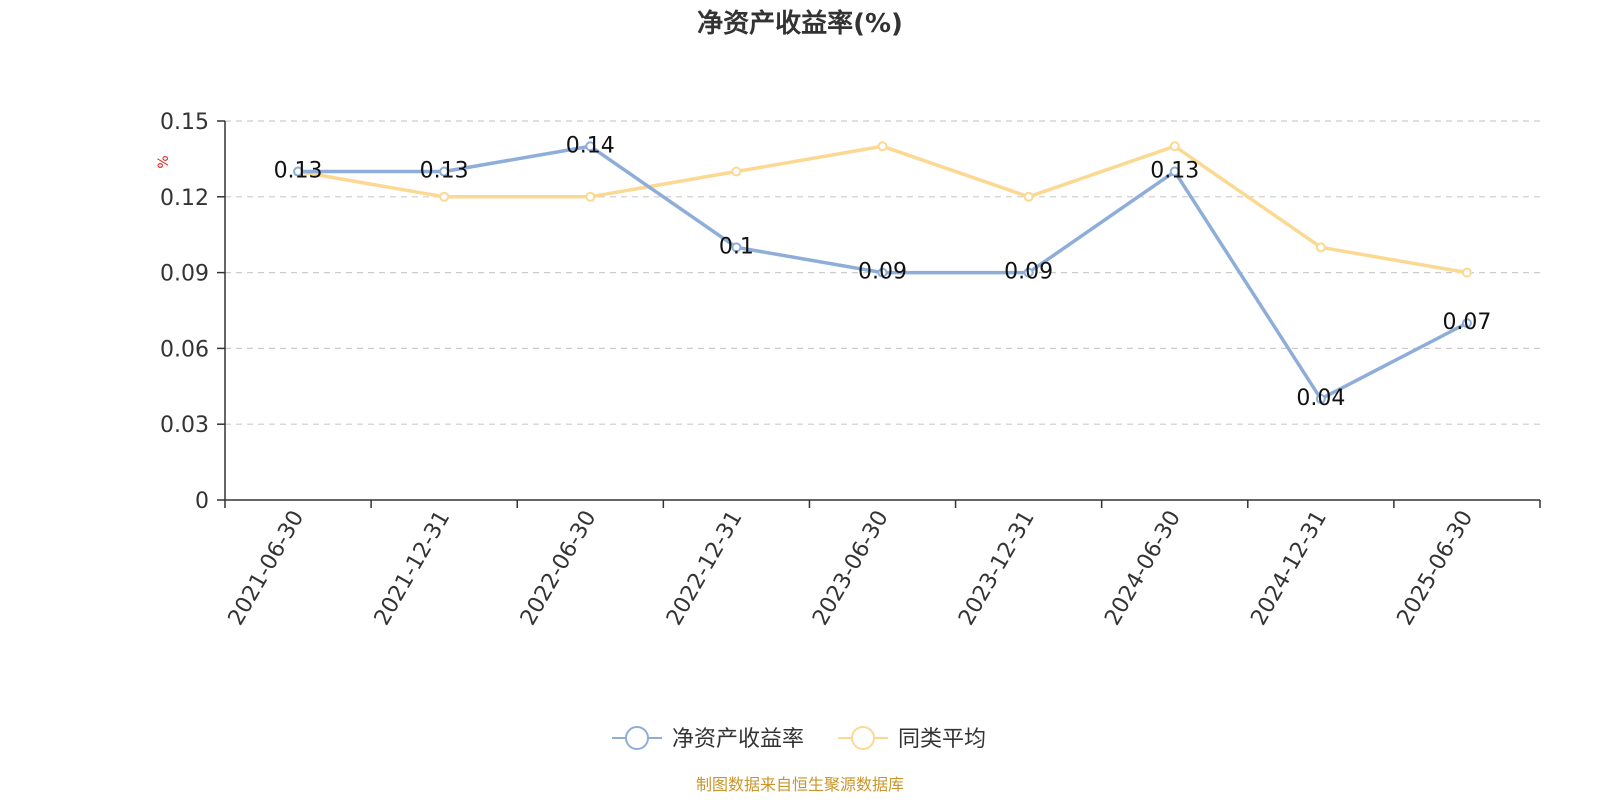 The height and width of the screenshot is (800, 1600). Describe the element at coordinates (997, 568) in the screenshot. I see `x-tick-label: 2023-12-31` at that location.